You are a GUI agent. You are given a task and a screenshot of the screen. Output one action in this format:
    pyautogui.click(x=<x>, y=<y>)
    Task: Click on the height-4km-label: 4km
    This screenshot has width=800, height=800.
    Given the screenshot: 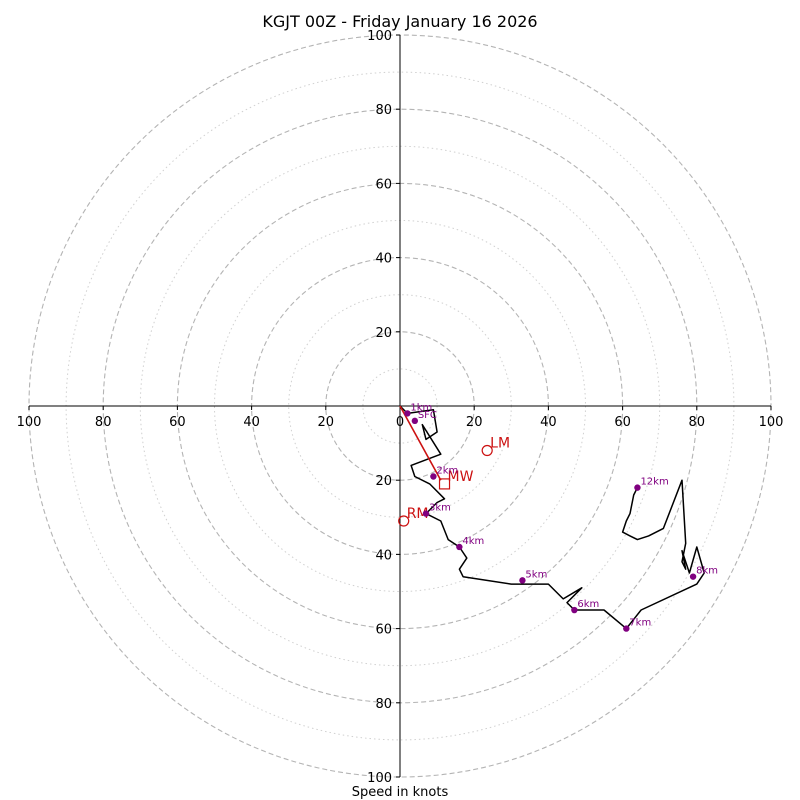 What is the action you would take?
    pyautogui.click(x=473, y=541)
    